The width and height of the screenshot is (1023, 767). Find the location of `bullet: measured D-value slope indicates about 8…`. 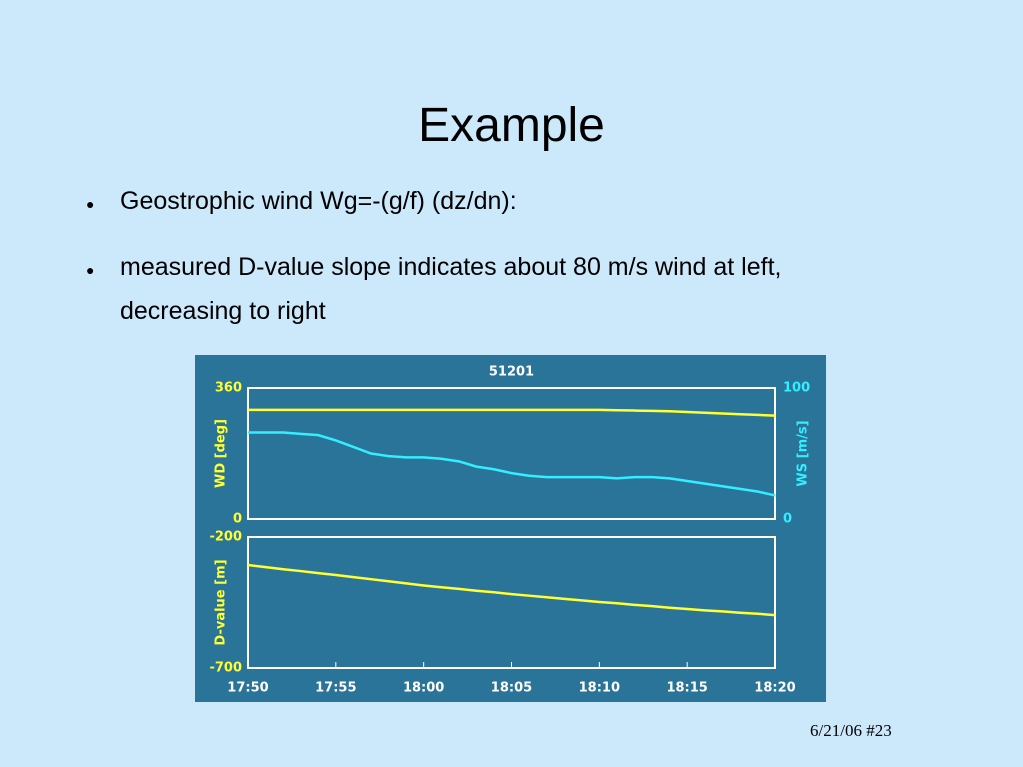

bullet: measured D-value slope indicates about 8… is located at coordinates (451, 289).